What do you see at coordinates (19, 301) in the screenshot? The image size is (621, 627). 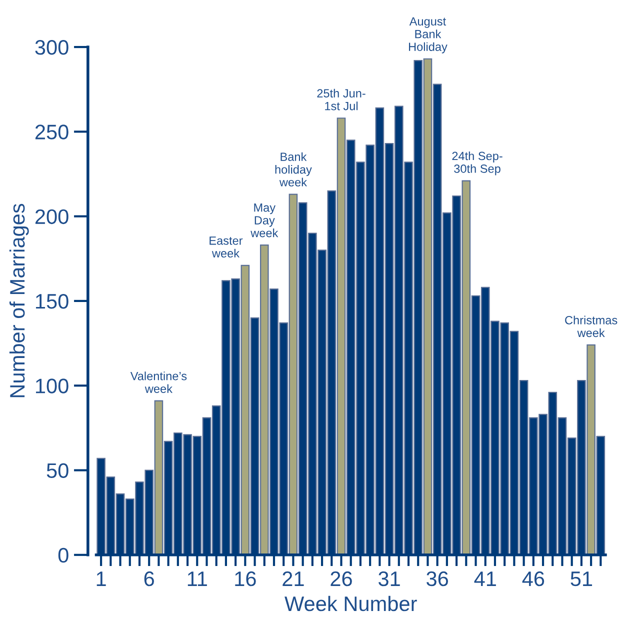 I see `y-axis-title: Number of Marriages` at bounding box center [19, 301].